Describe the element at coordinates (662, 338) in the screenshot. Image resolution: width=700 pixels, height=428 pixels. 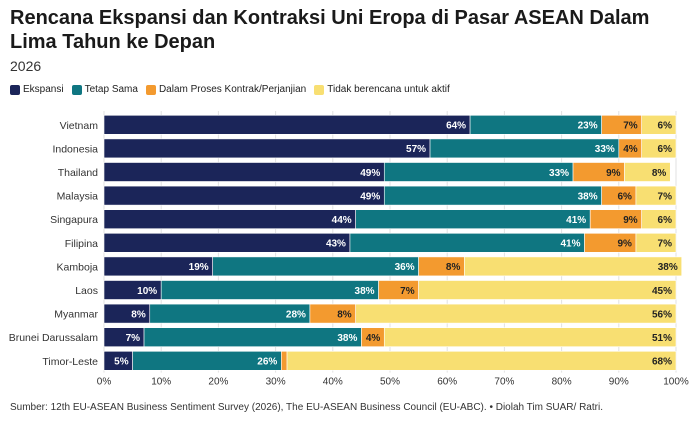
I see `data-label: 51%` at that location.